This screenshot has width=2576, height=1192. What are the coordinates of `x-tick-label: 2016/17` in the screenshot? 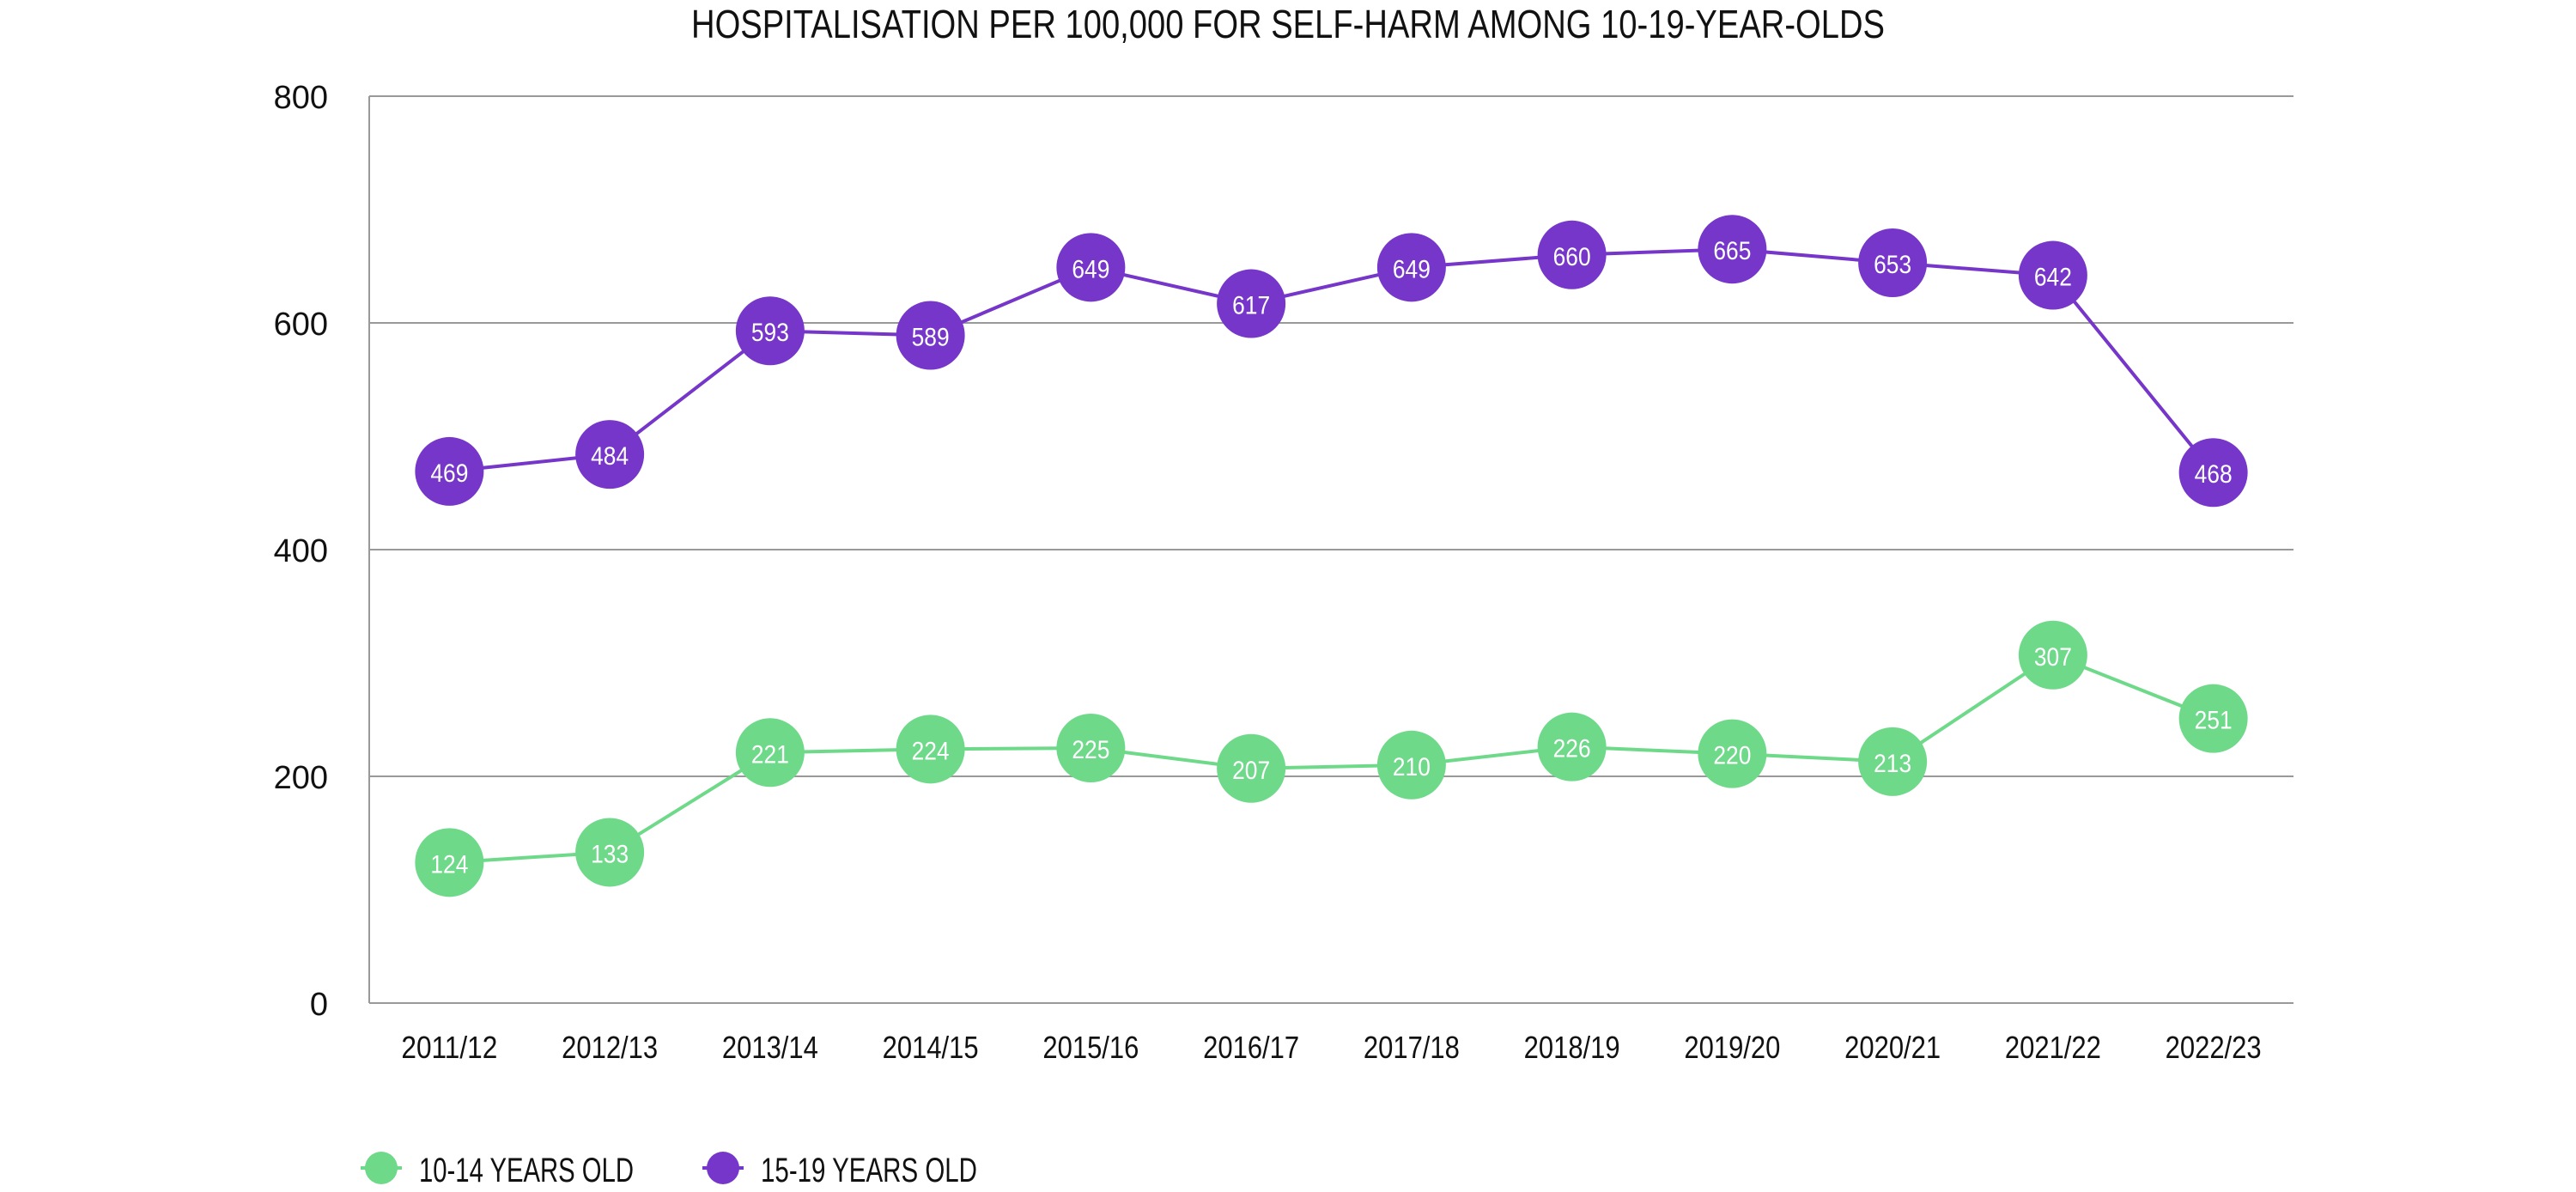 It's located at (1251, 1047).